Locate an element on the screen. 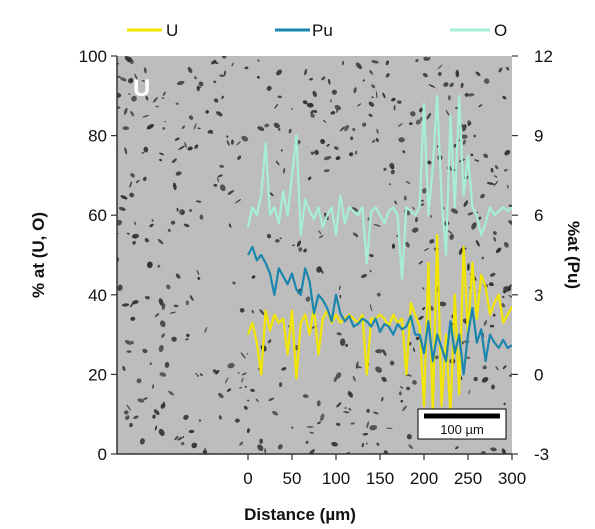  y-axis-title-left: % at (U, O) is located at coordinates (38, 255).